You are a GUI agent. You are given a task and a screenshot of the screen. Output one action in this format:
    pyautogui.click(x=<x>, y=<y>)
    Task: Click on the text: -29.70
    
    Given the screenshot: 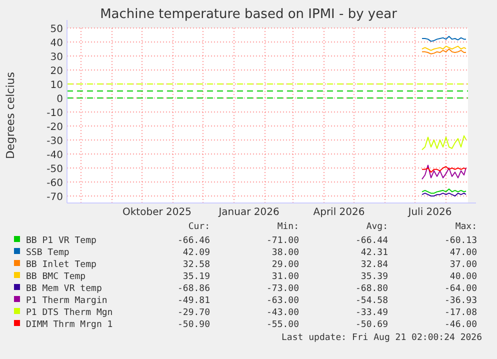 What is the action you would take?
    pyautogui.click(x=193, y=313)
    